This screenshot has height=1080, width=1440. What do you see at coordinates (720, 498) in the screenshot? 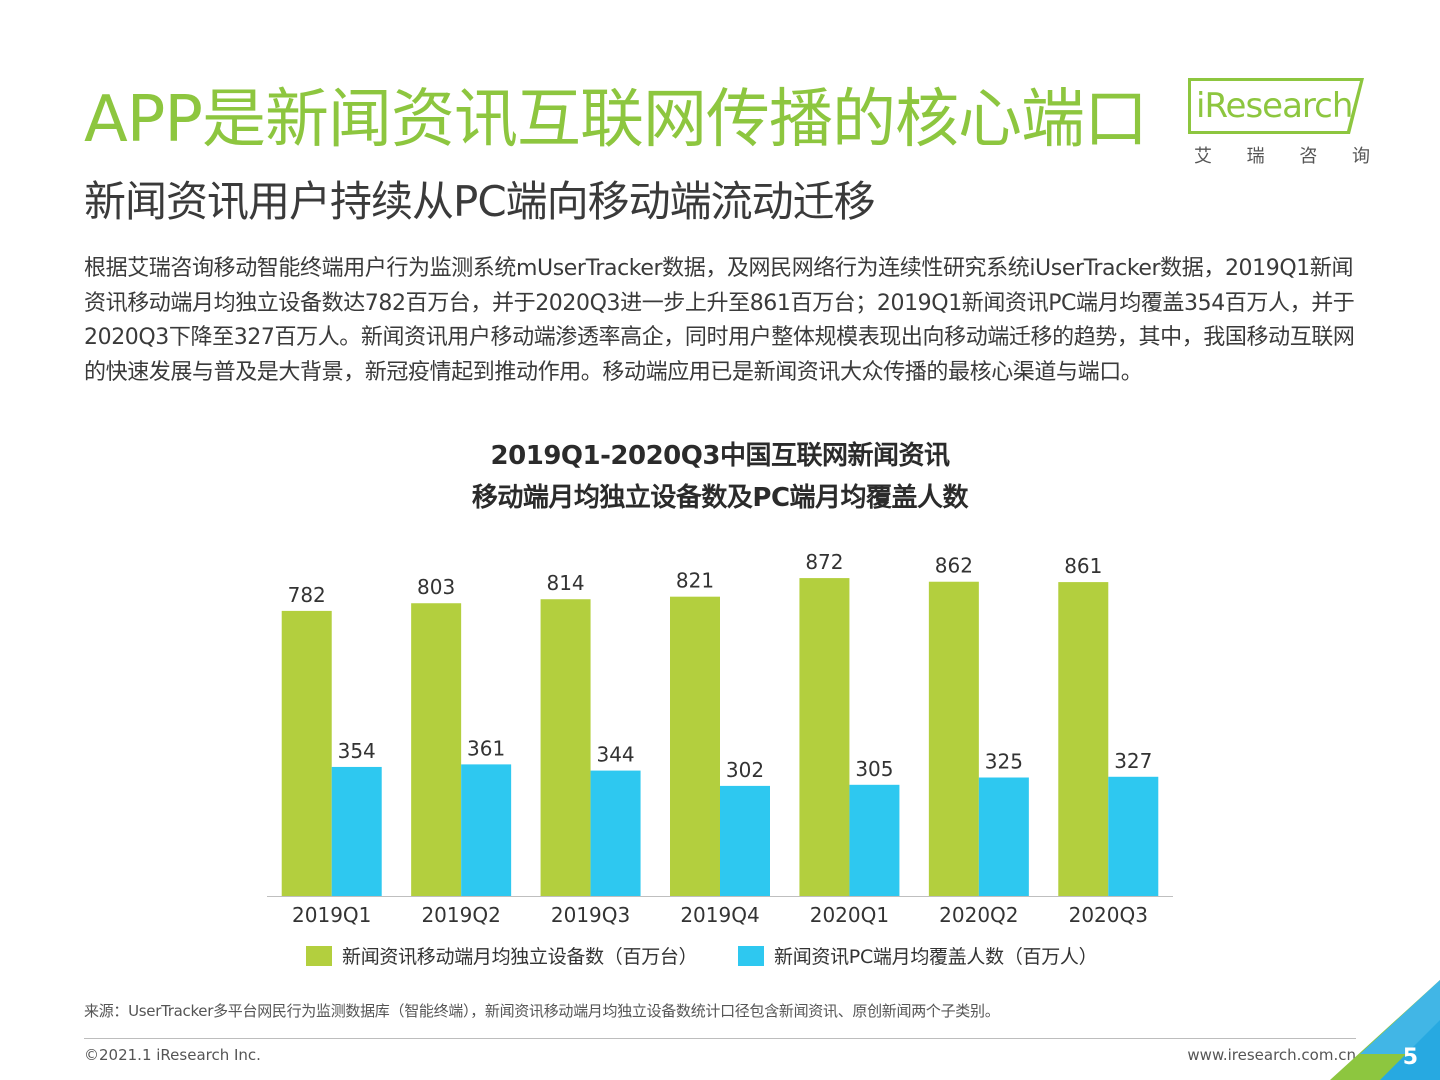
I see `chart-title-line2: 移动端月均独立设备数及PC端月均覆盖人数` at bounding box center [720, 498].